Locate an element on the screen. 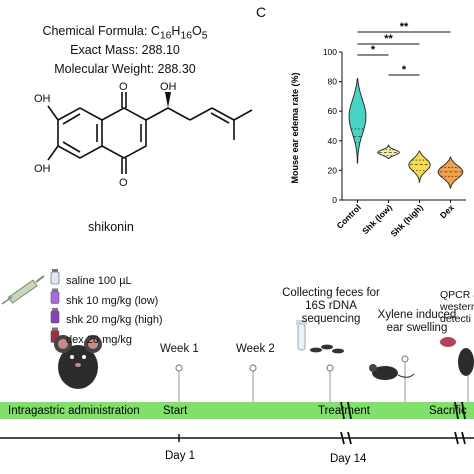  qpcr-label: QPCR a western detecti is located at coordinates (457, 307).